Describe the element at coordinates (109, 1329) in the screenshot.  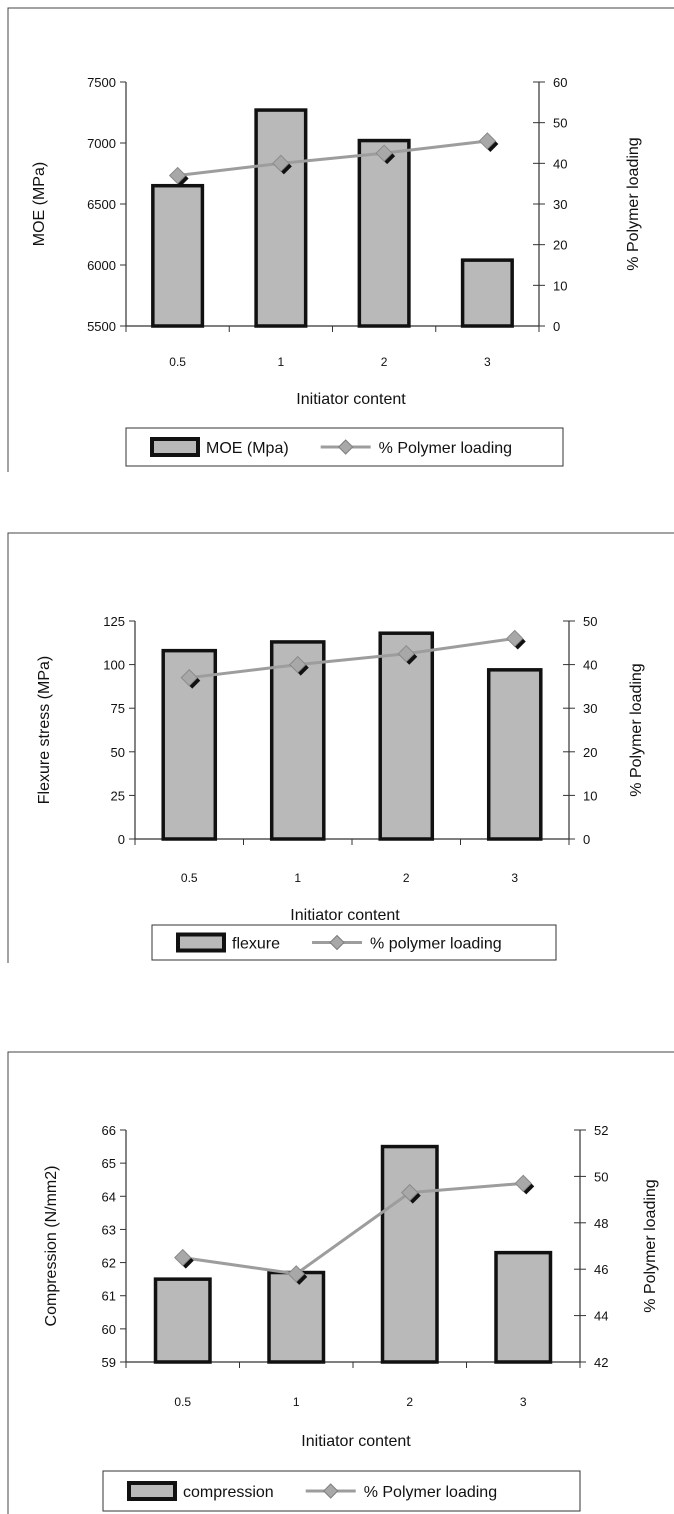
I see `y-tick-label-left: 60` at that location.